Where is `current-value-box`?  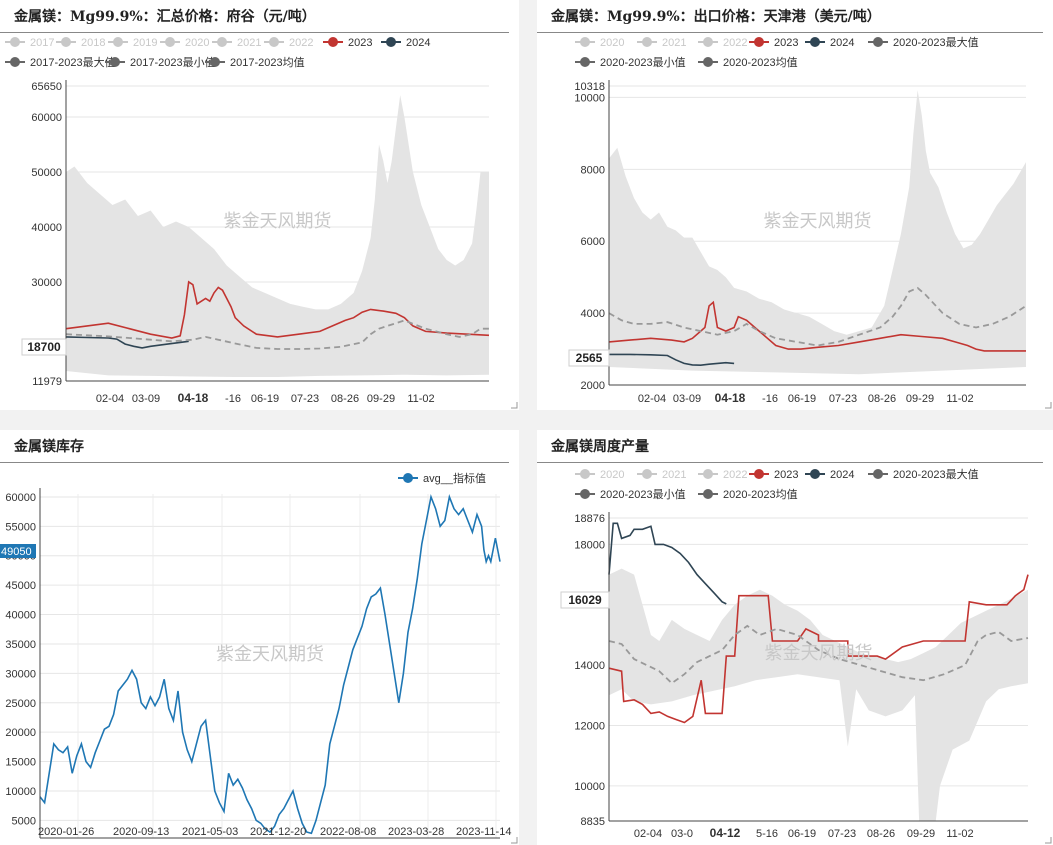 current-value-box is located at coordinates (585, 600).